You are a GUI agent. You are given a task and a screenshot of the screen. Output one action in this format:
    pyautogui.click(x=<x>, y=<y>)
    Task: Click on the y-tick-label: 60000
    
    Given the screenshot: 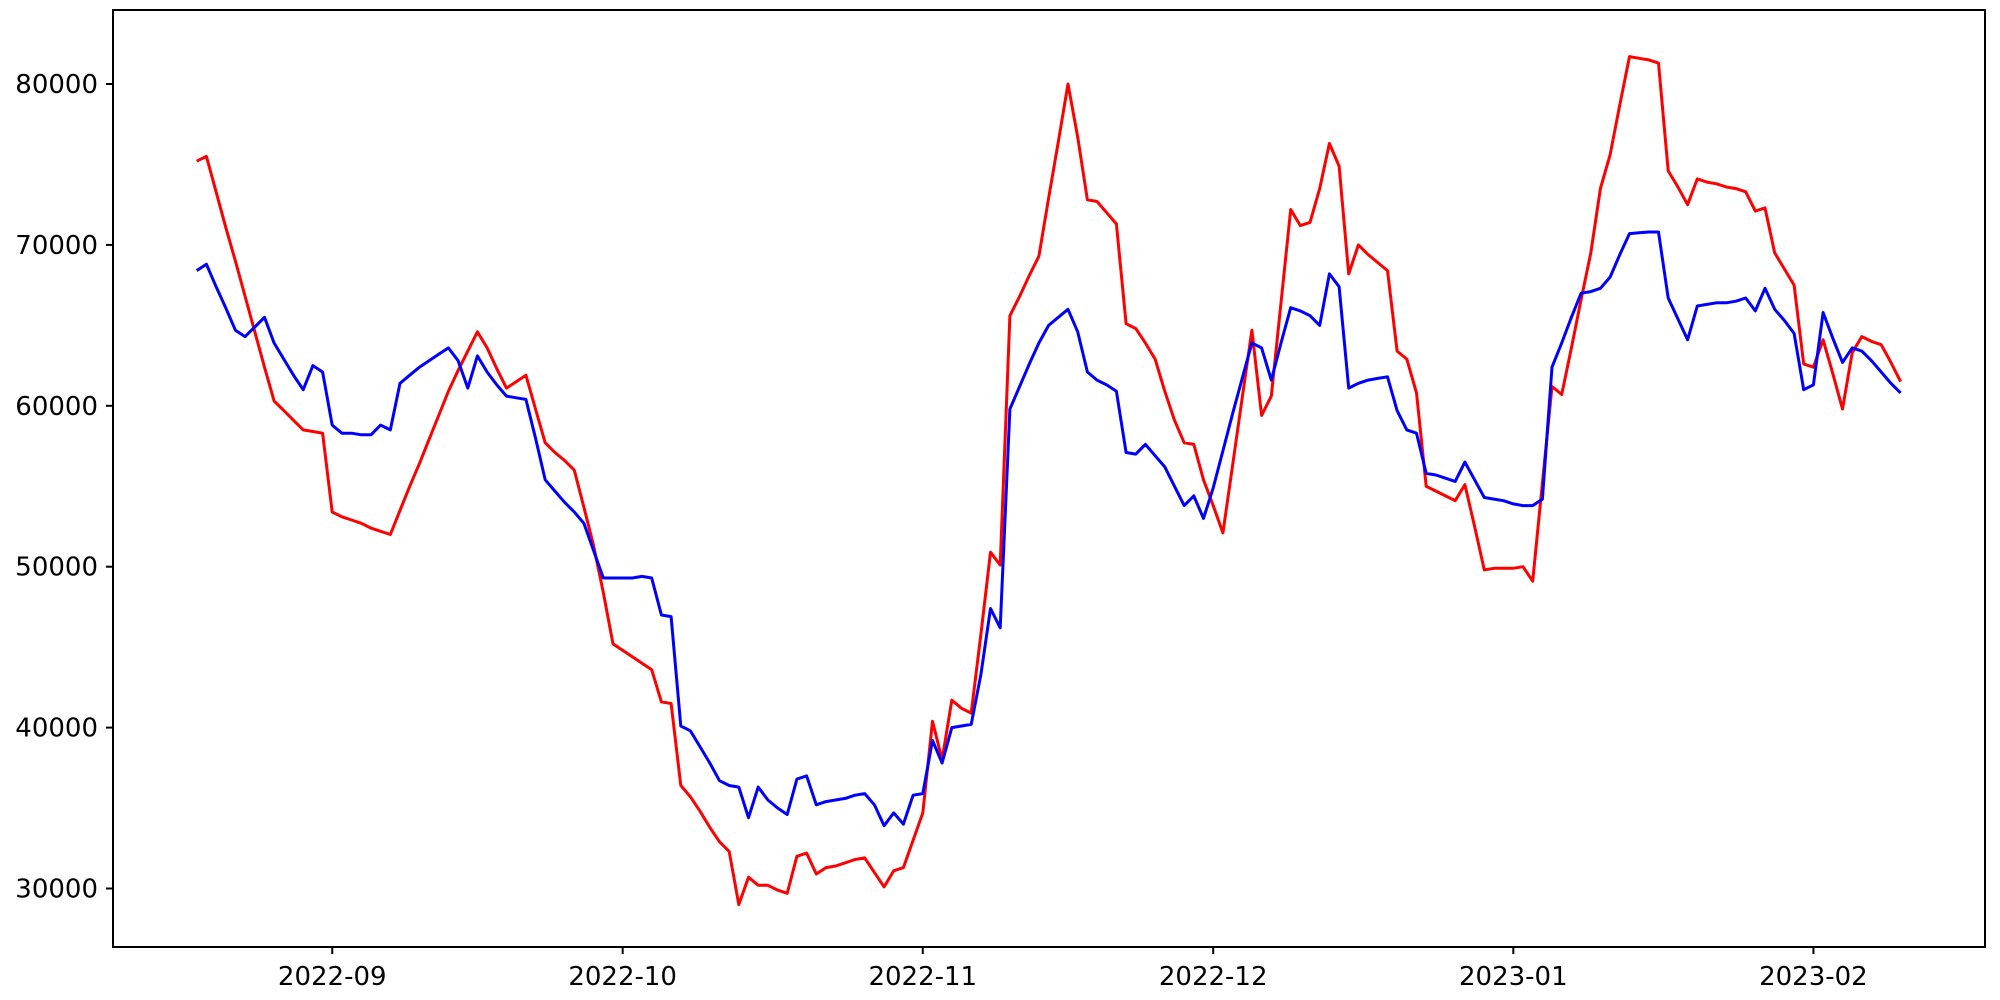 What is the action you would take?
    pyautogui.click(x=56, y=407)
    